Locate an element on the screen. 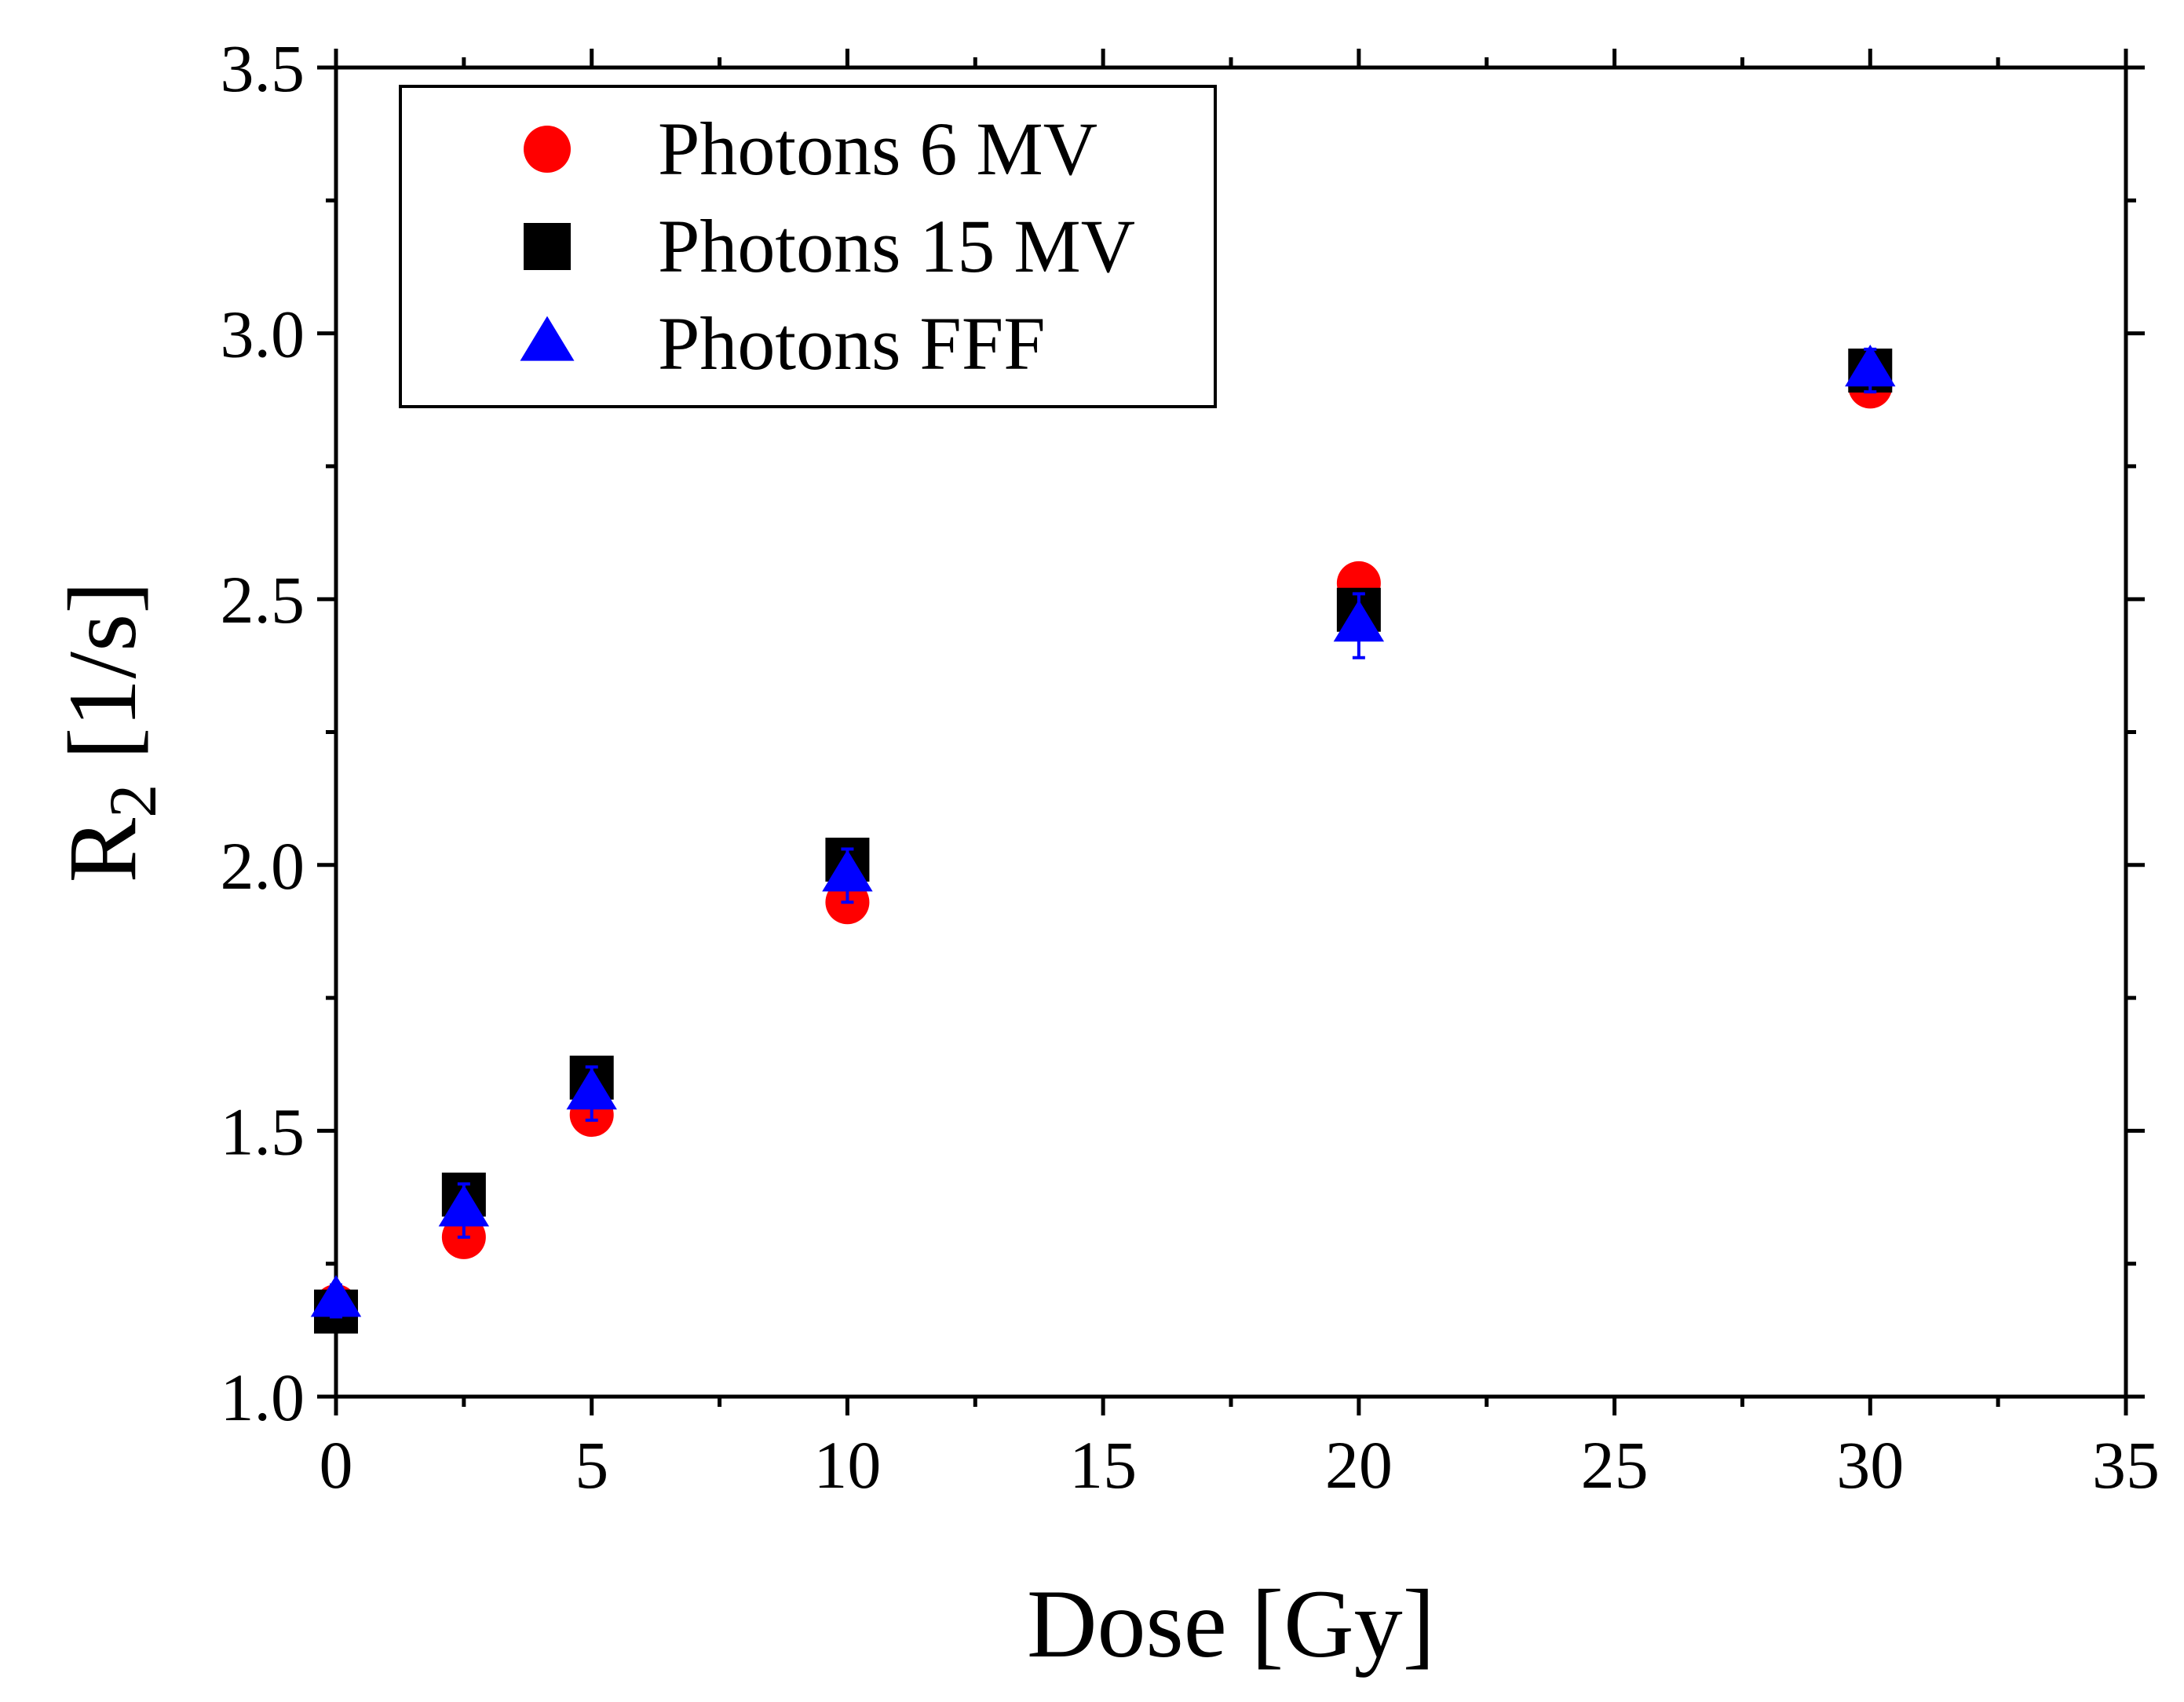  legend-item: Photons 15 MV is located at coordinates (829, 246).